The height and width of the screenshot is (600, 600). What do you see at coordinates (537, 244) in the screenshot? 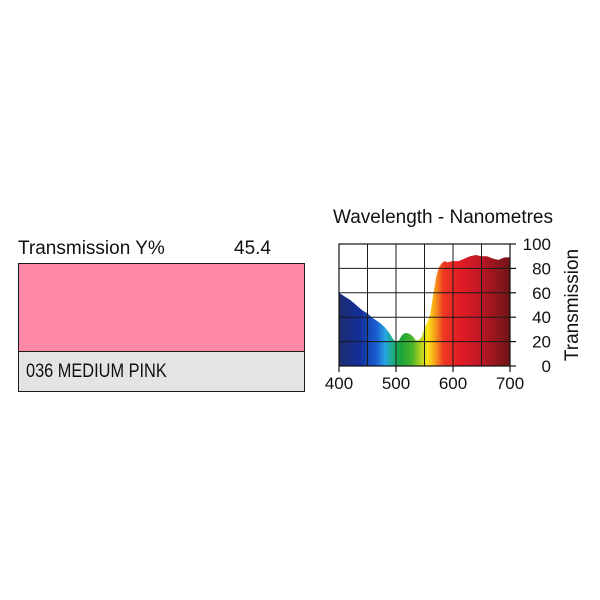
I see `y-tick-label: 100` at bounding box center [537, 244].